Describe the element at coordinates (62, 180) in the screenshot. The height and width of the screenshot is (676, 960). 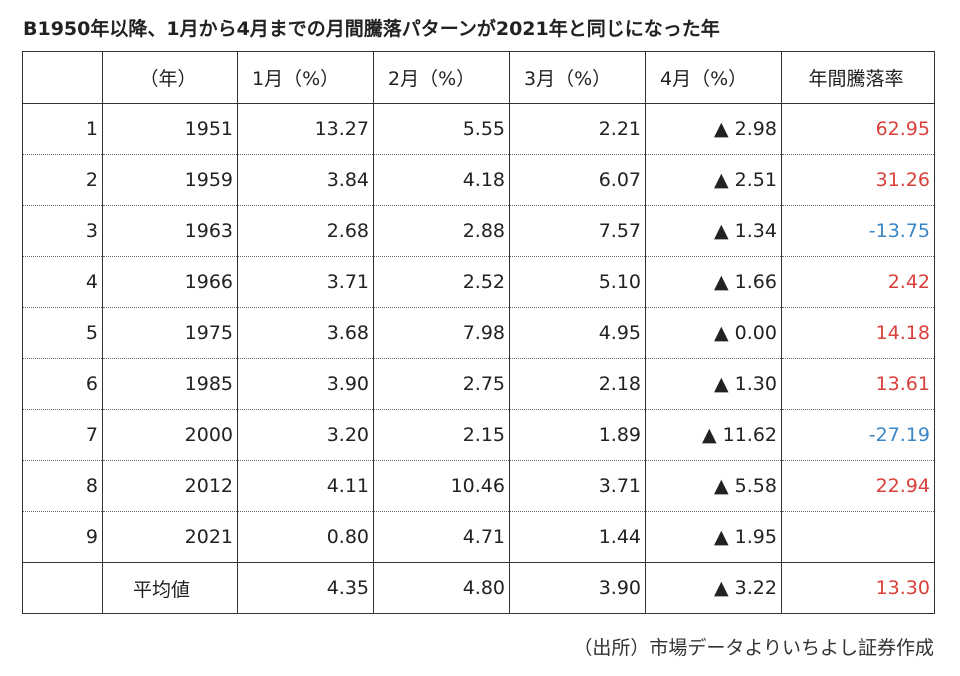
I see `cell-index: 2` at that location.